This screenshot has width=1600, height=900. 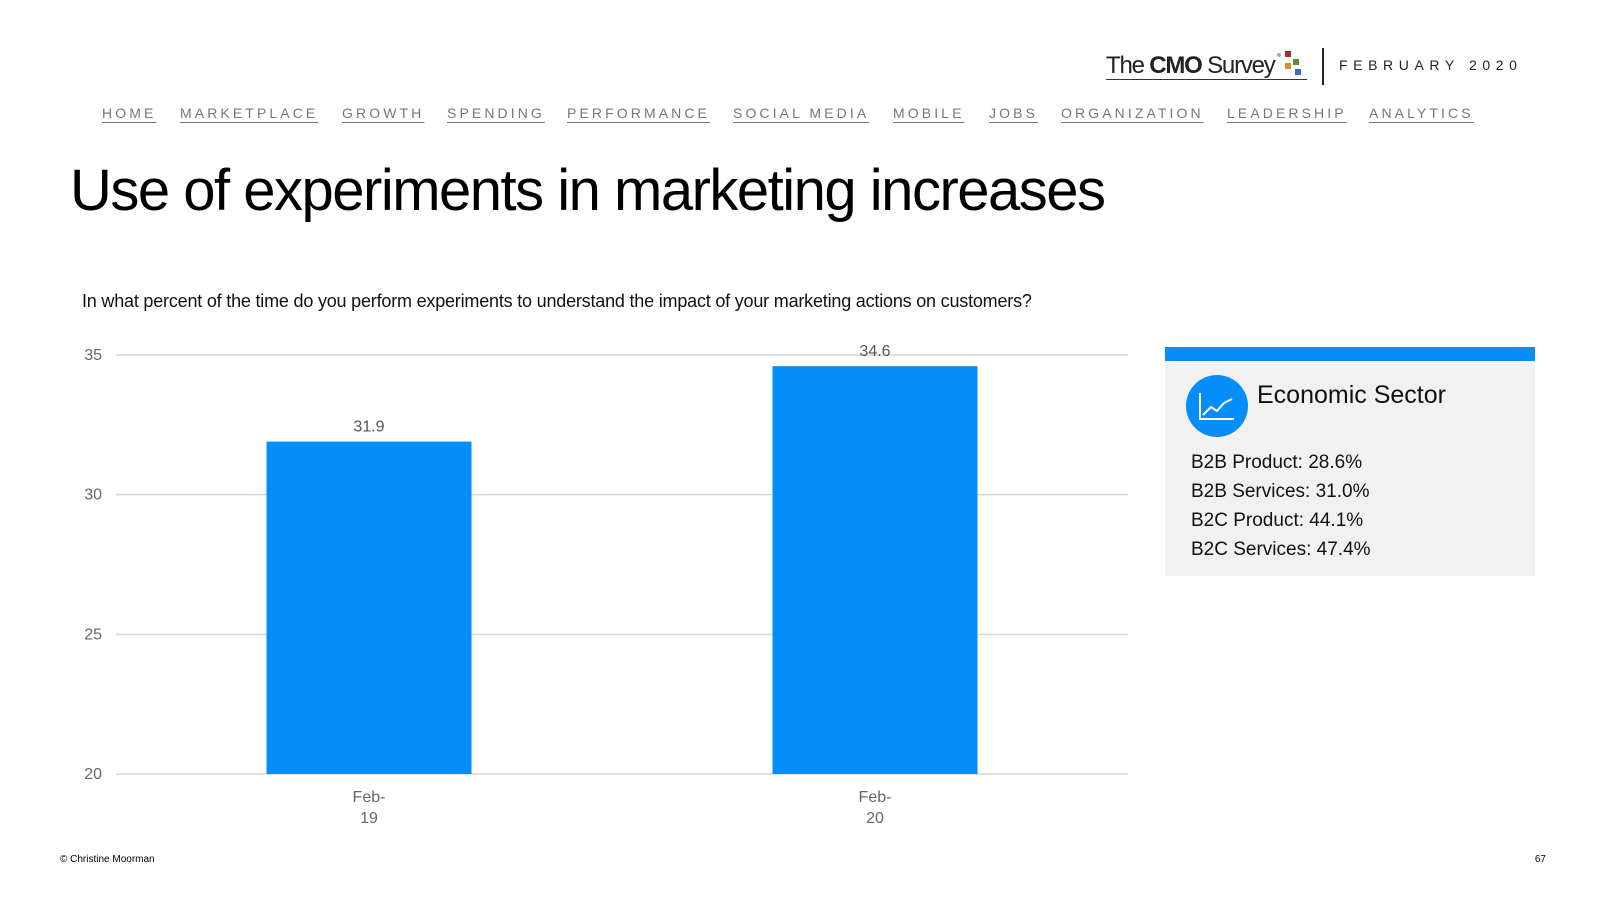 I want to click on nav-organization: ORGANIZATION, so click(x=1132, y=113).